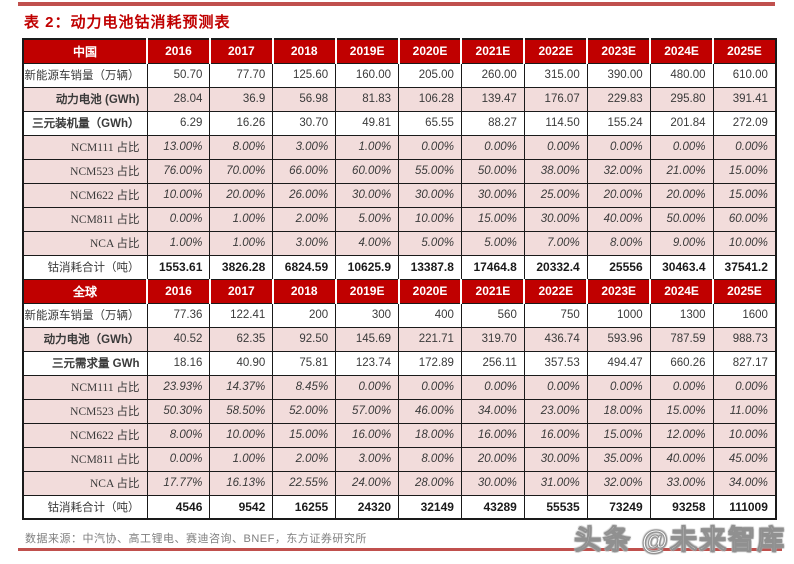 Image resolution: width=794 pixels, height=564 pixels. Describe the element at coordinates (304, 483) in the screenshot. I see `value-cell: 22.55%` at that location.